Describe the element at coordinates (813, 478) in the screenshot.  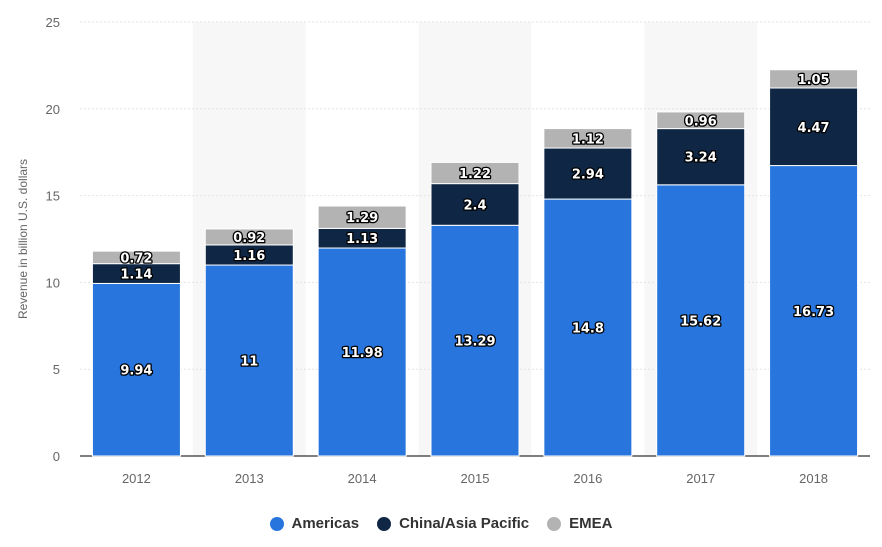
I see `x-tick-label: 2018` at that location.